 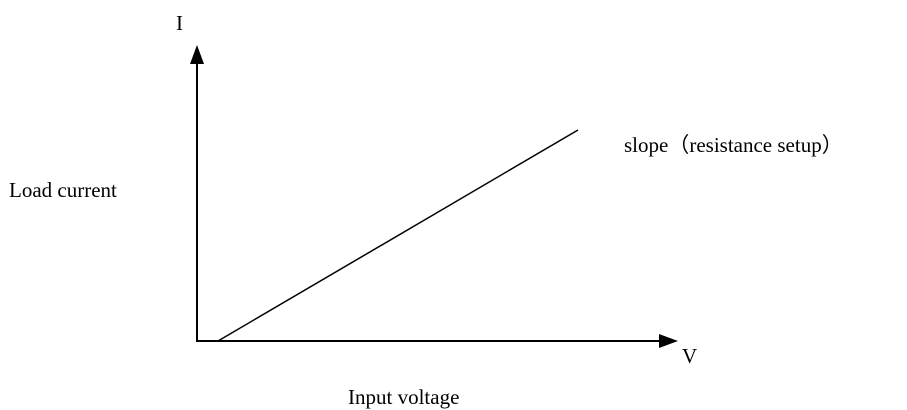 I want to click on x-label: V, so click(x=689, y=356).